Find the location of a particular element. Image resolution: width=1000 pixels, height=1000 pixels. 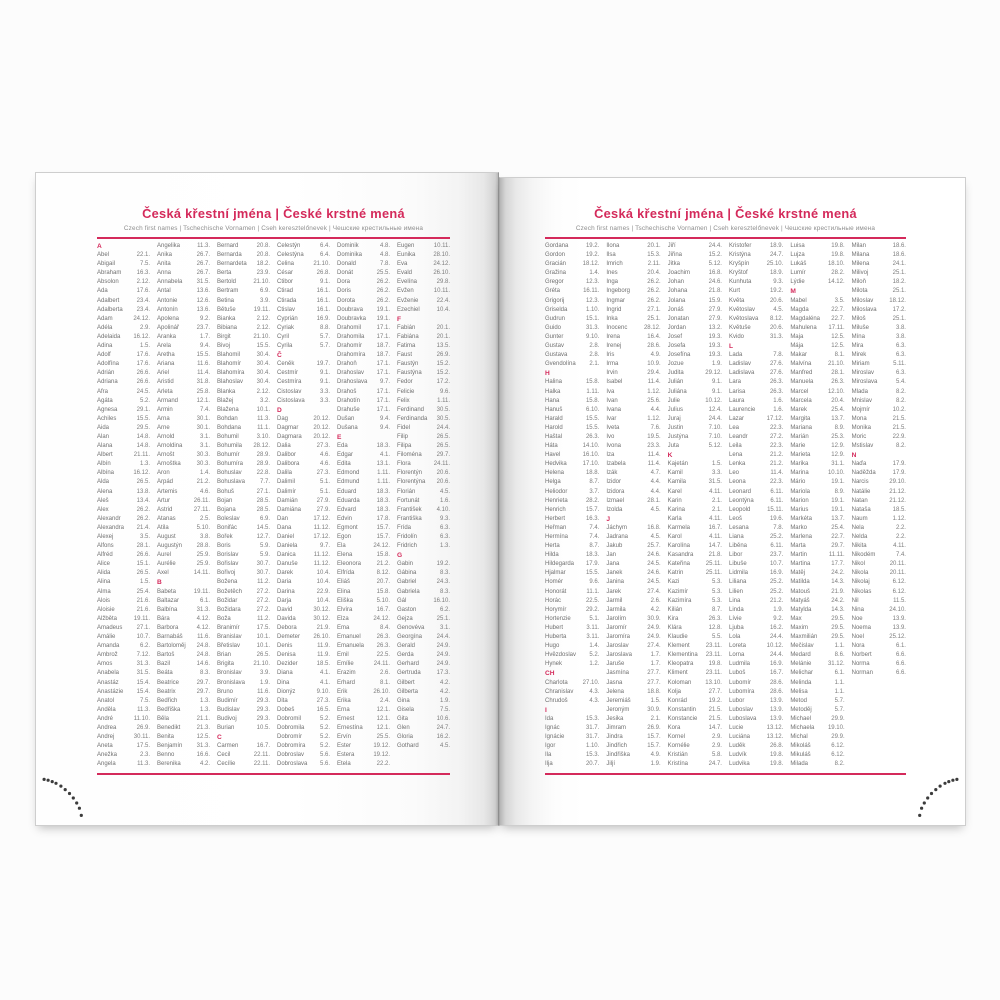

name-entry: Dalimír 5.1. is located at coordinates (303, 492).